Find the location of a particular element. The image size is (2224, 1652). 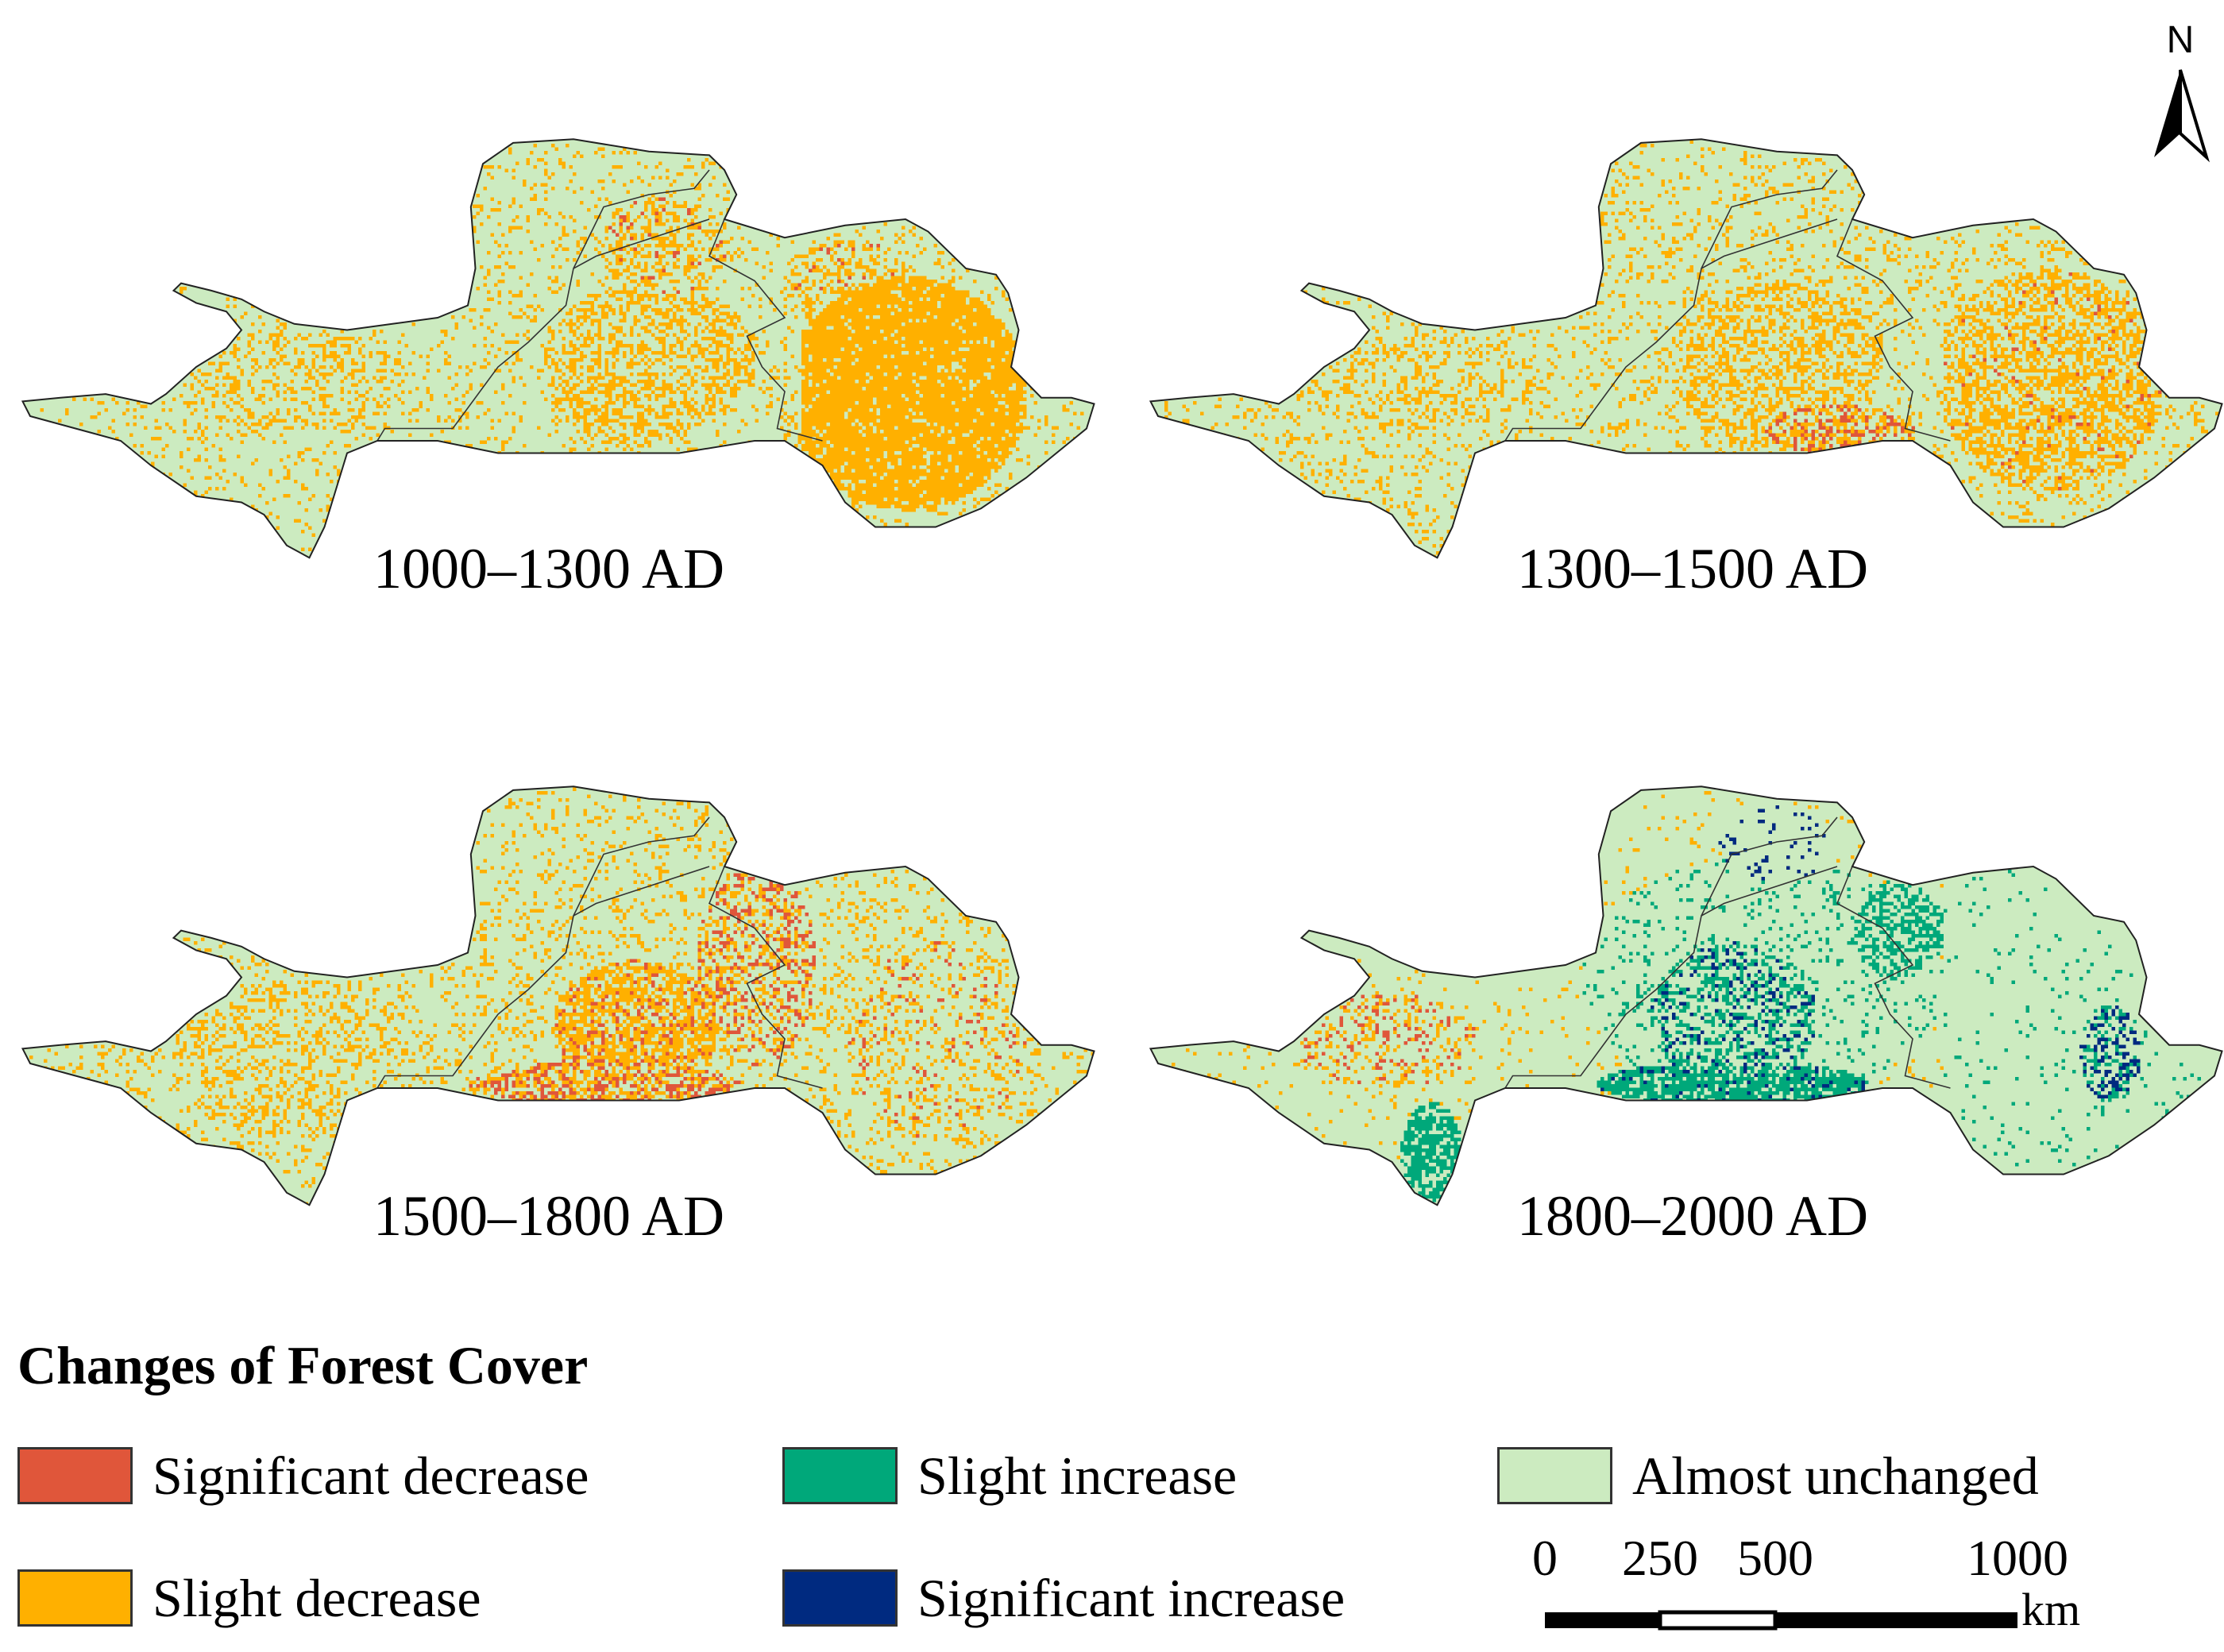

panel-label-3: 1500–1800 AD is located at coordinates (549, 1216).